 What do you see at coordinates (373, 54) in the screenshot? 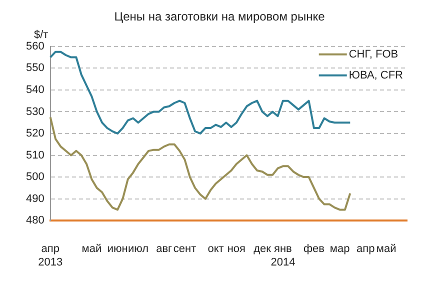
I see `legend-label: СНГ, FOB` at bounding box center [373, 54].